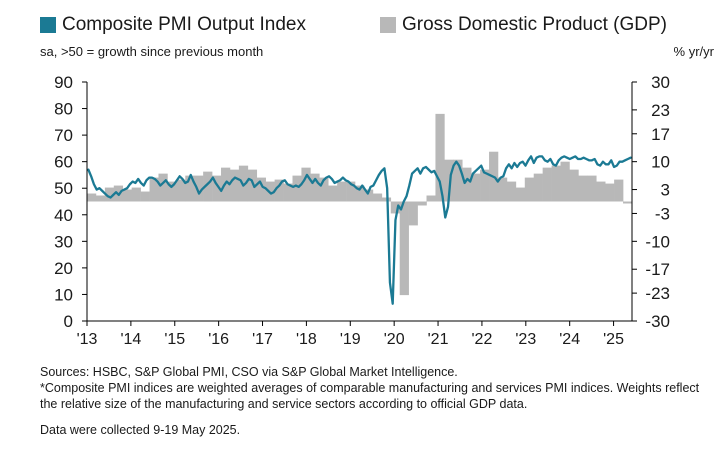  What do you see at coordinates (63, 241) in the screenshot?
I see `left-tick-label: 30` at bounding box center [63, 241].